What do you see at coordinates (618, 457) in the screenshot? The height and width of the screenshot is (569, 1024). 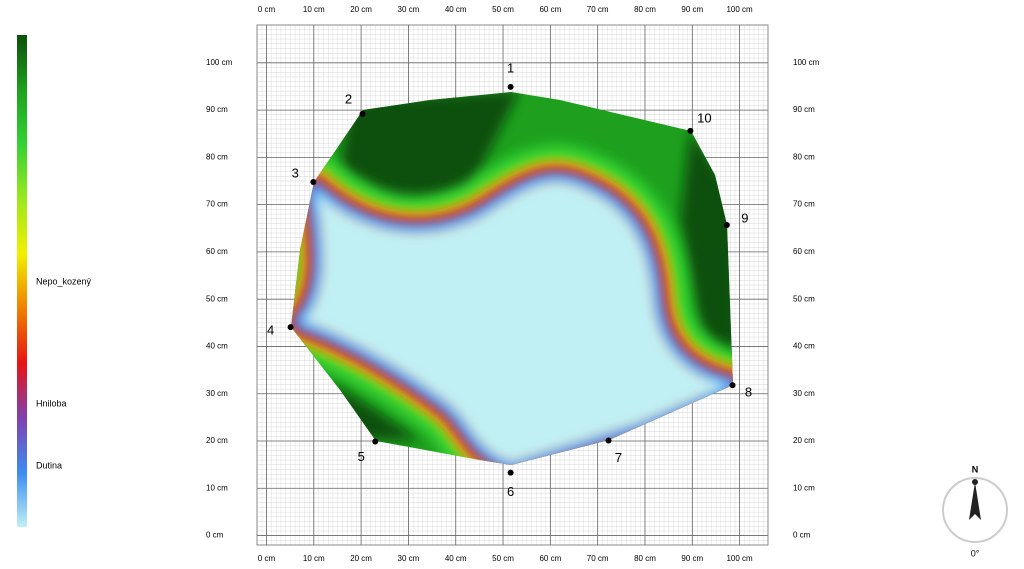 I see `sensor-label: 7` at bounding box center [618, 457].